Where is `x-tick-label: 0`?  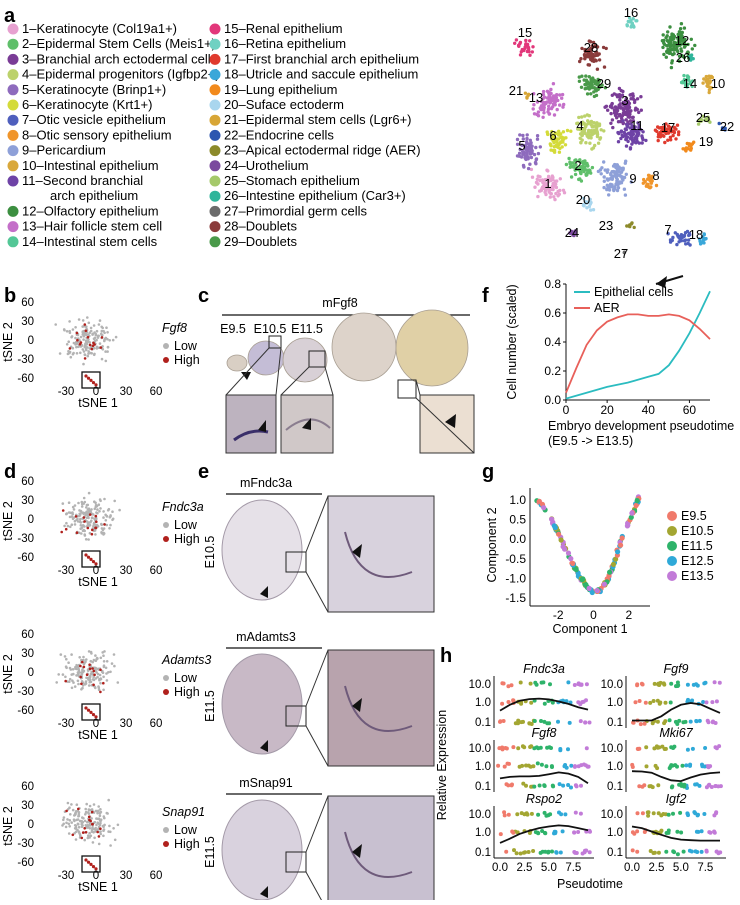
x-tick-label: 0 is located at coordinates (96, 724).